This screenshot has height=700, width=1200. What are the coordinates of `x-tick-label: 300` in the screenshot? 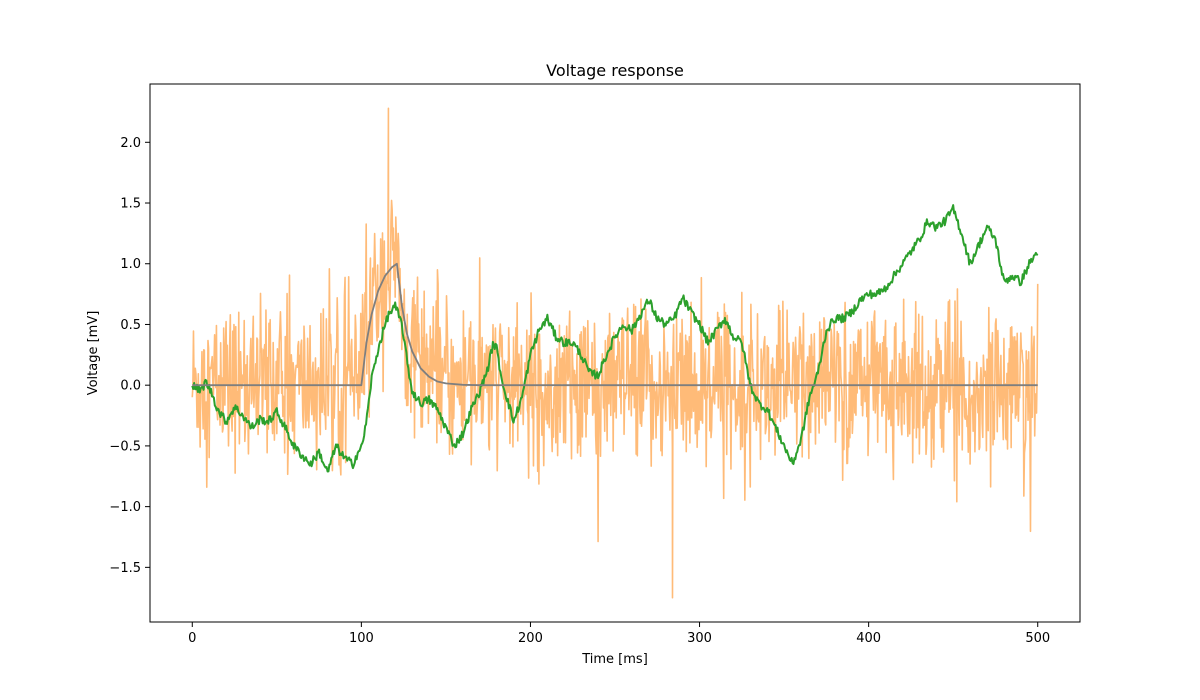 It's located at (699, 638).